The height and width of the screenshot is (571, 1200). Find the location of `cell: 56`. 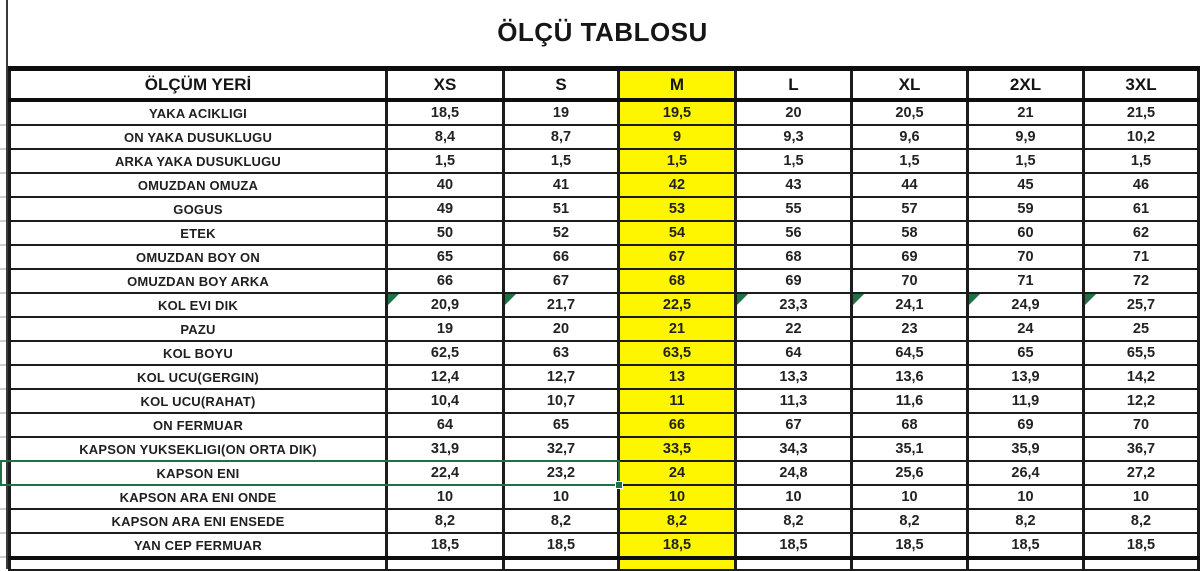

cell: 56 is located at coordinates (793, 233).